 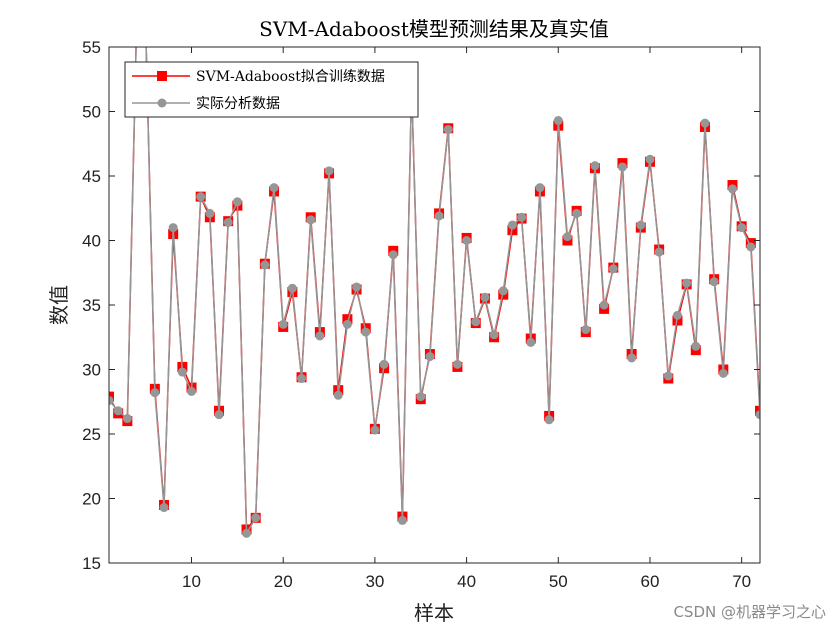 What do you see at coordinates (290, 77) in the screenshot?
I see `legend-fit-label: SVM-Adaboost拟合训练数据` at bounding box center [290, 77].